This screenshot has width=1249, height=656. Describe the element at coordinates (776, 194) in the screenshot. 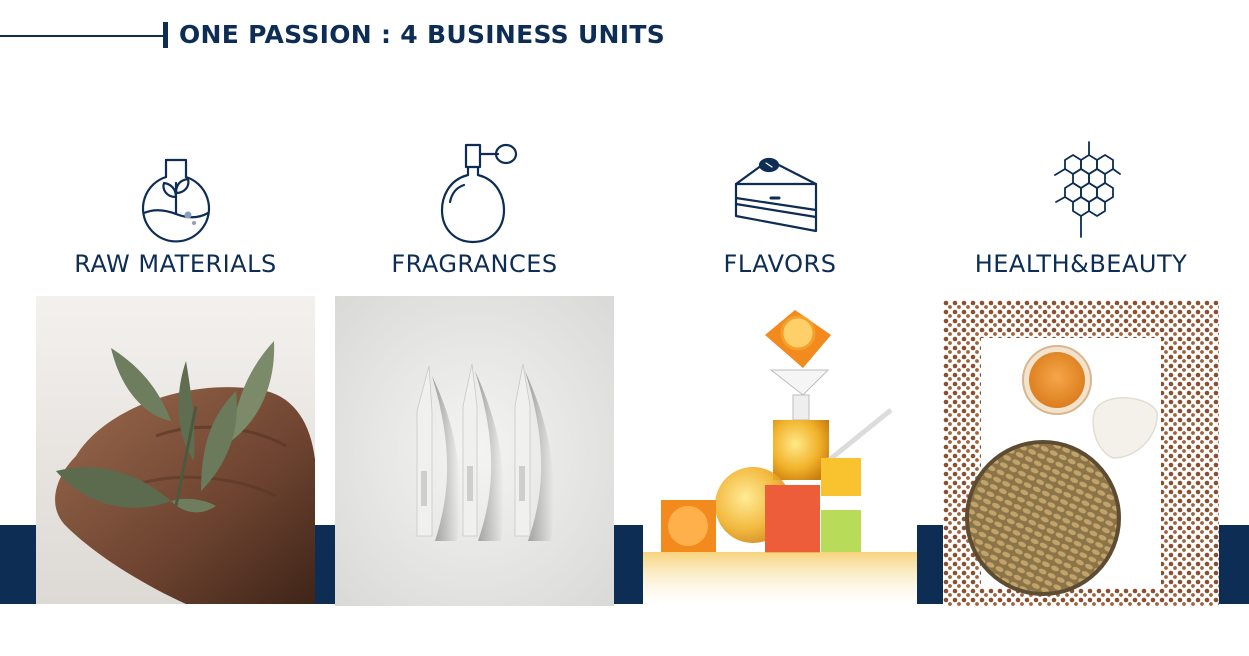

I see `cake-slice-icon` at that location.